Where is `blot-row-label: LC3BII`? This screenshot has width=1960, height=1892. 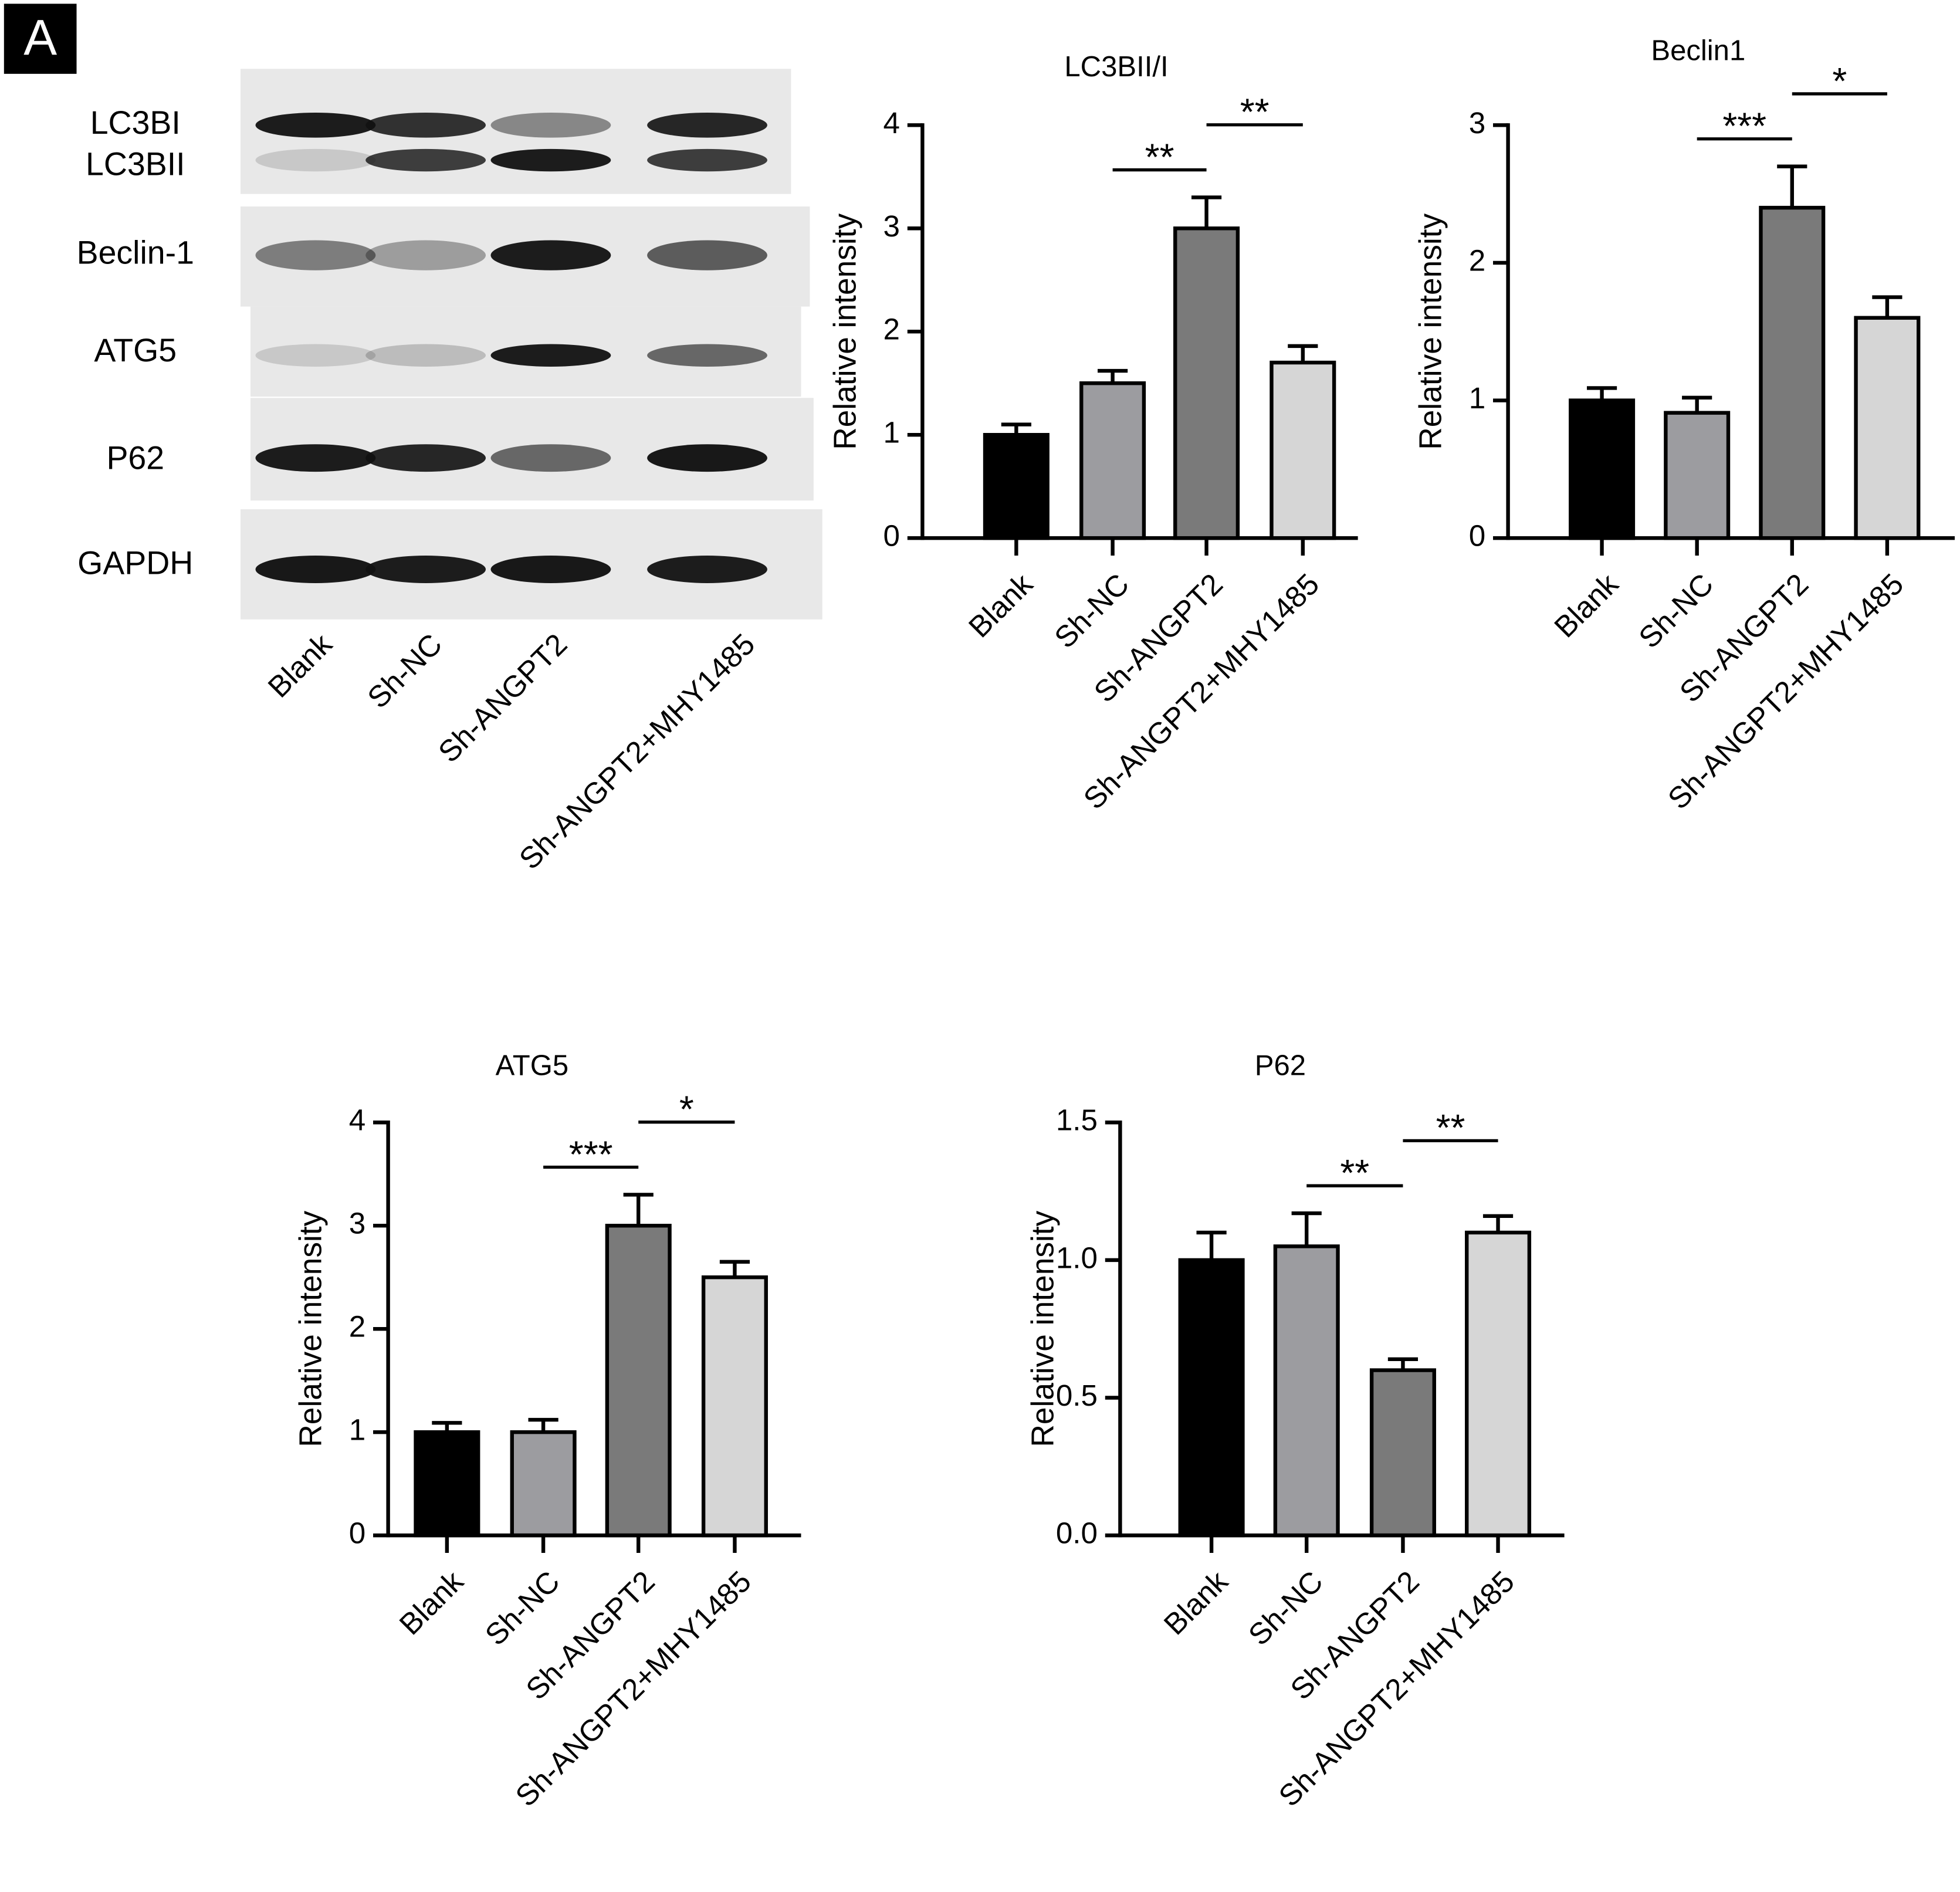 blot-row-label: LC3BII is located at coordinates (136, 163).